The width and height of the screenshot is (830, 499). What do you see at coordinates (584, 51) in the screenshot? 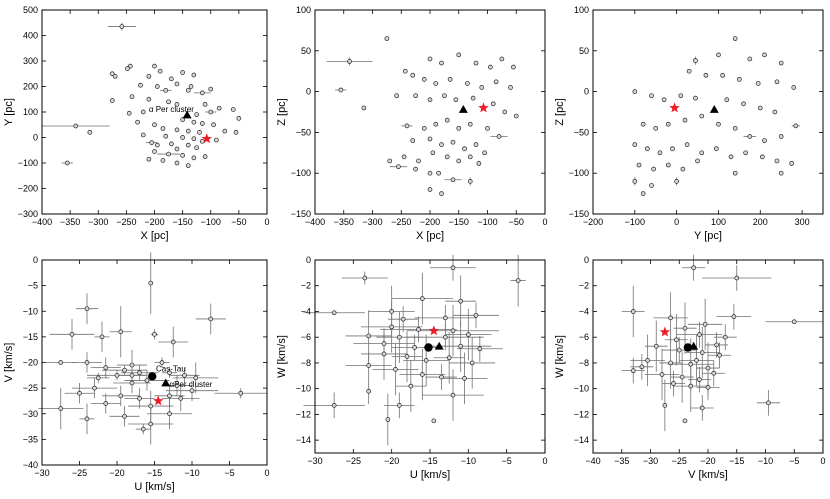
I see `yz-y-tick-label: 50` at bounding box center [584, 51].